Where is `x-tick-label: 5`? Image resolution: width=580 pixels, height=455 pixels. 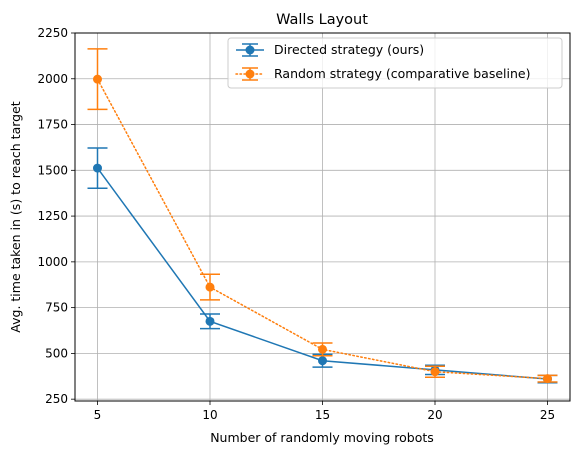
x-tick-label: 5 is located at coordinates (98, 415).